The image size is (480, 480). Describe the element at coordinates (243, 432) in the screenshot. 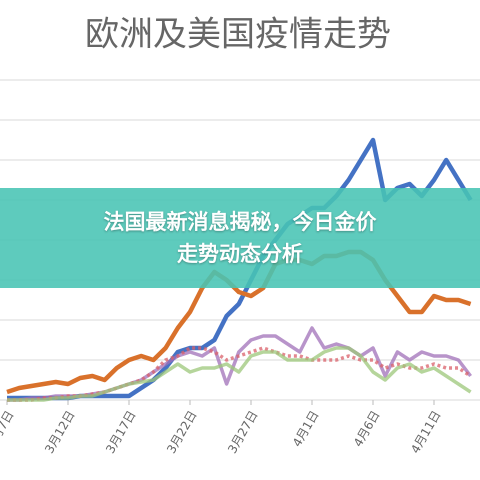

I see `x-tick-label: 3月27日` at that location.